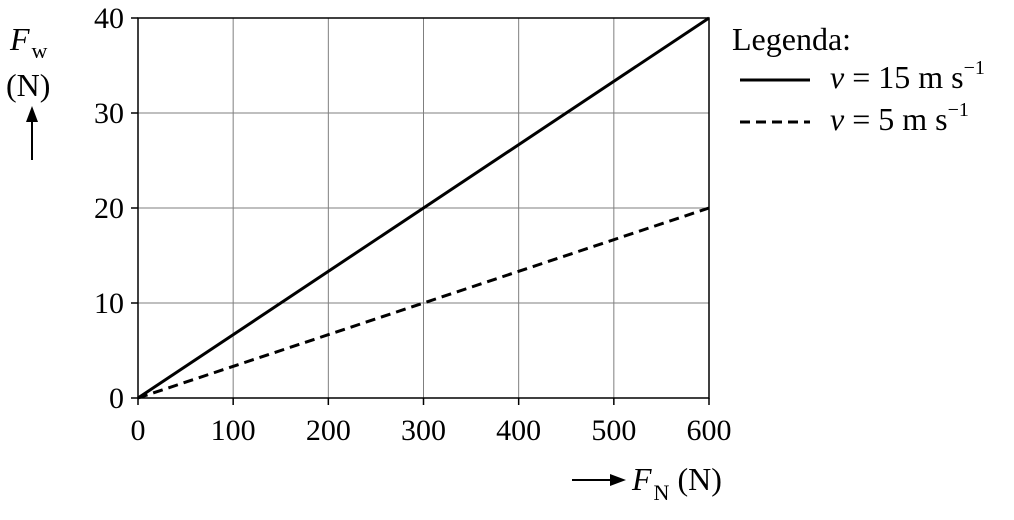 This screenshot has height=520, width=1014. What do you see at coordinates (32, 133) in the screenshot?
I see `y-axis-arrow-icon` at bounding box center [32, 133].